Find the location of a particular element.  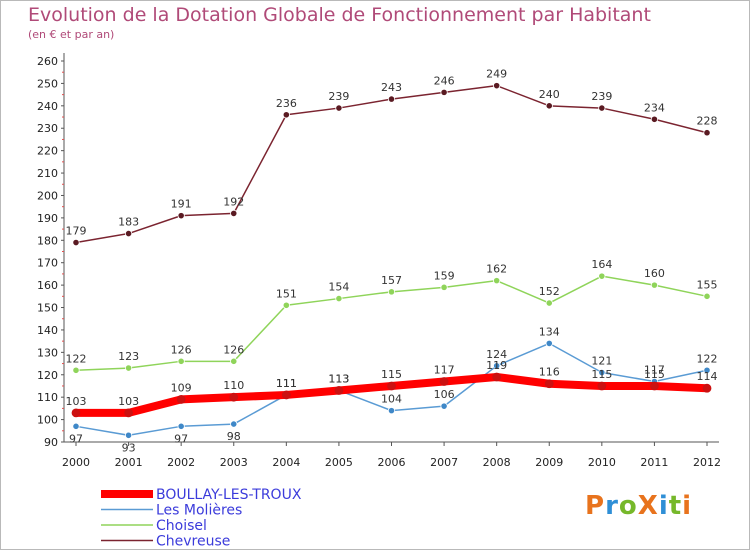

proxiti-logo: ProXiti is located at coordinates (638, 506).